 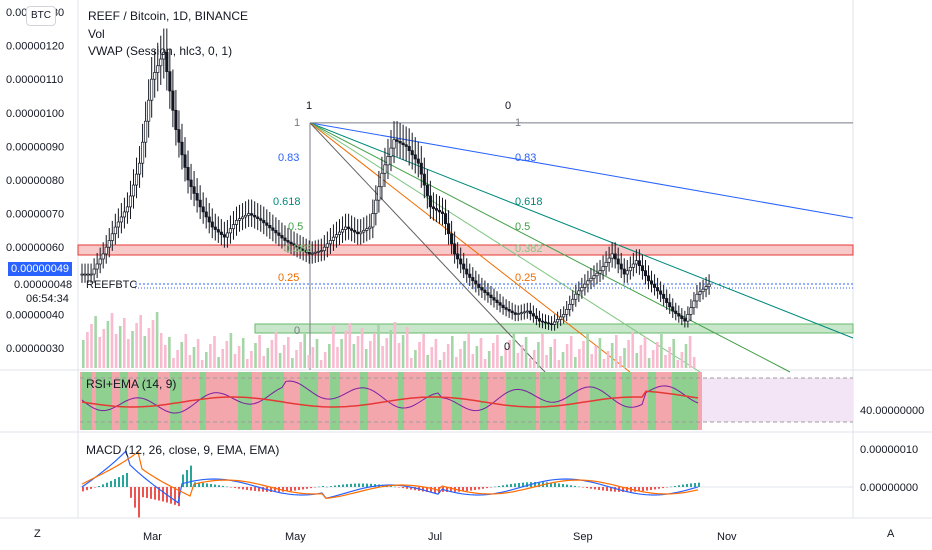 I want to click on macd-axis-zero: 0.00000000, so click(x=889, y=488).